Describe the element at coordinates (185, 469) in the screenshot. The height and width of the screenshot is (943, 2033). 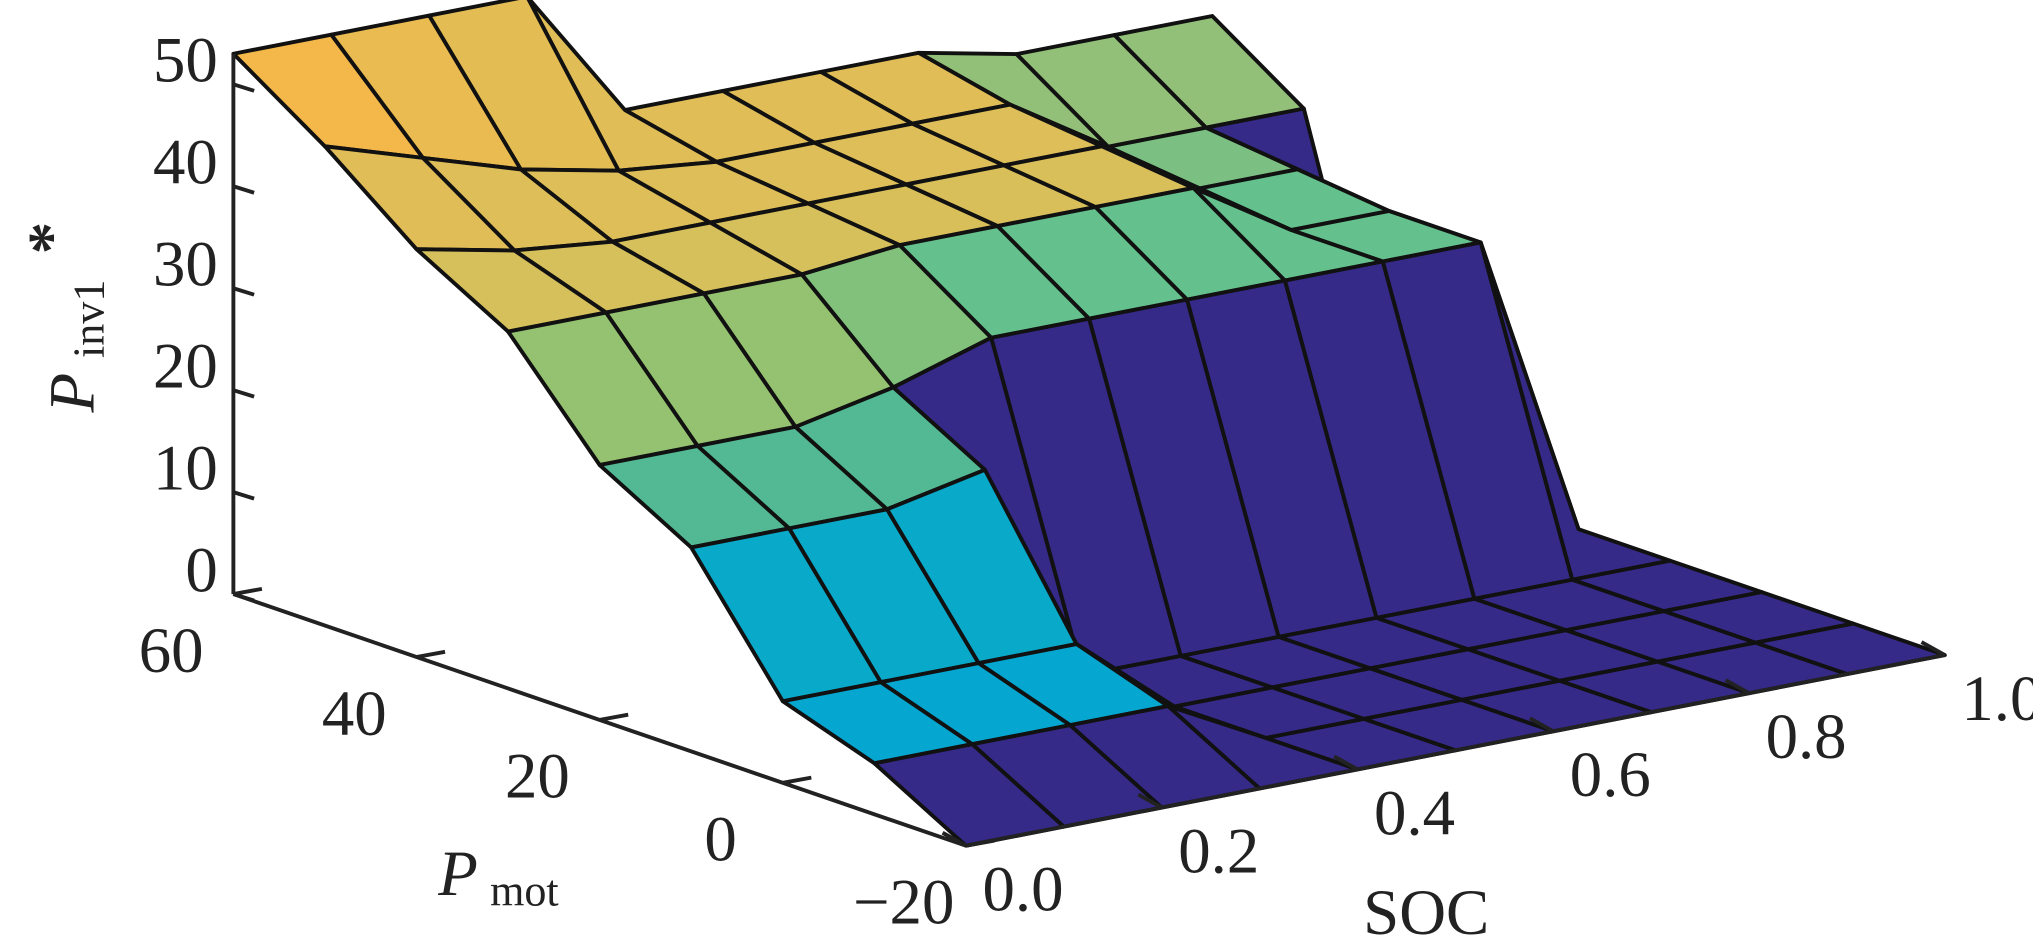
I see `z-tick-label: 10` at that location.